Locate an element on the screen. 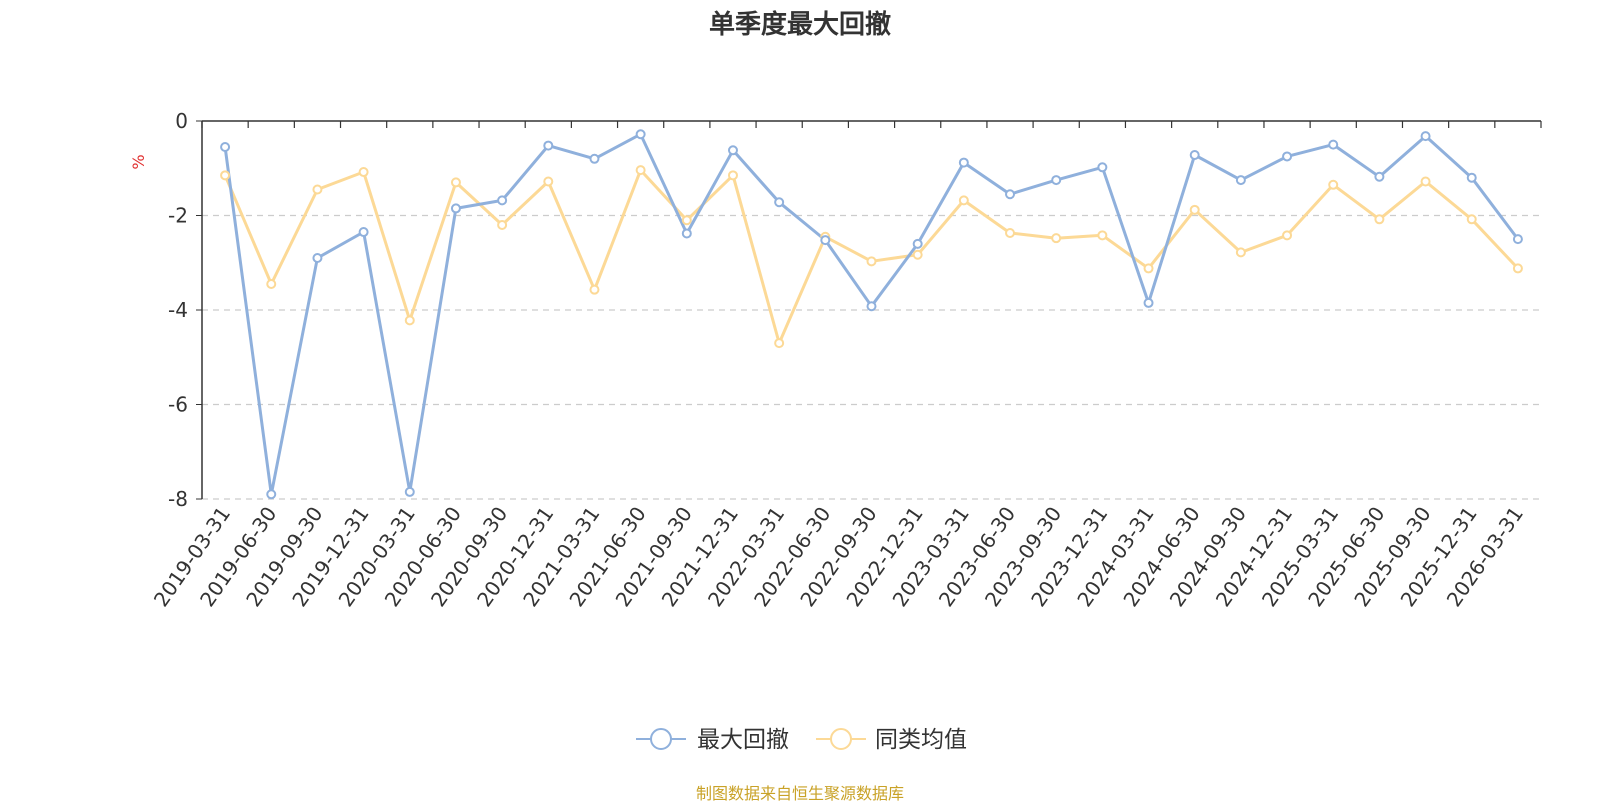 Image resolution: width=1600 pixels, height=804 pixels. y-tick-label: -8 is located at coordinates (178, 499).